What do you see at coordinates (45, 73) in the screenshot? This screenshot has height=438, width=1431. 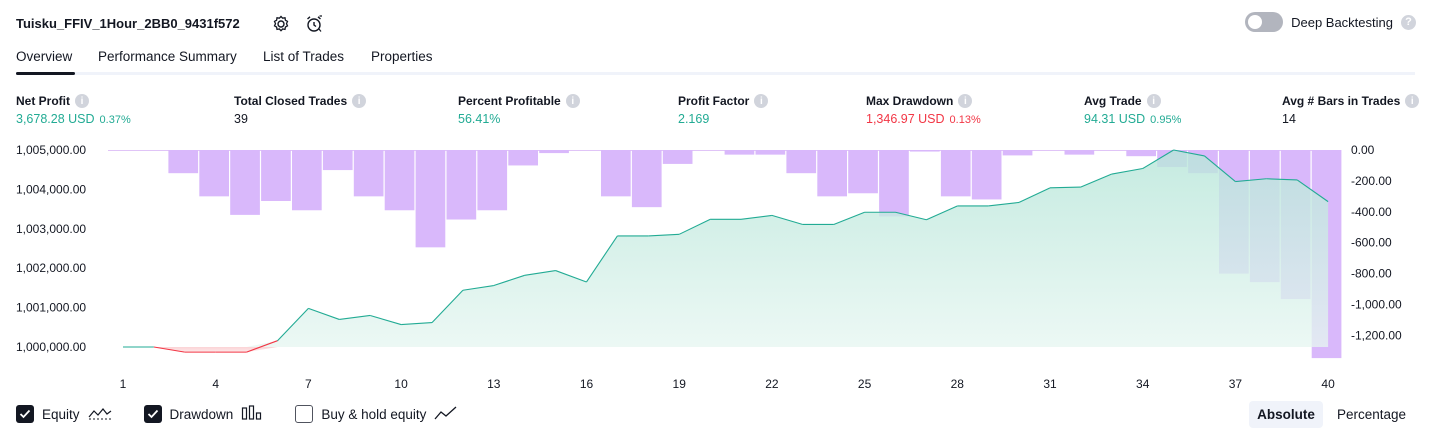 I see `active-tab-indicator` at bounding box center [45, 73].